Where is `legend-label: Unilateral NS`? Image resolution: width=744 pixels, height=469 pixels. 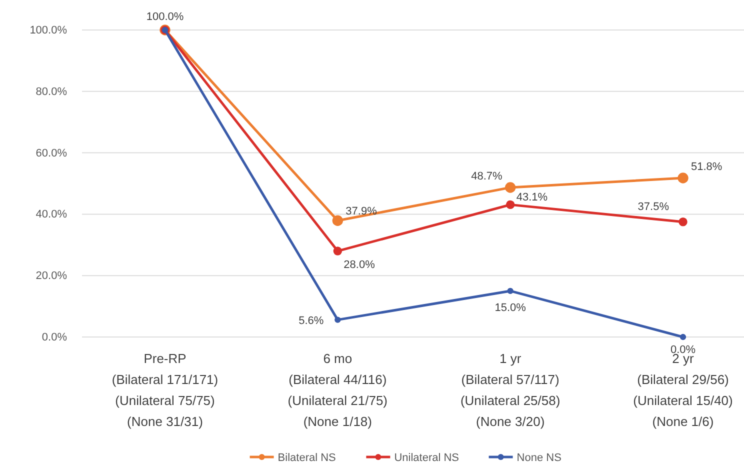 legend-label: Unilateral NS is located at coordinates (427, 458).